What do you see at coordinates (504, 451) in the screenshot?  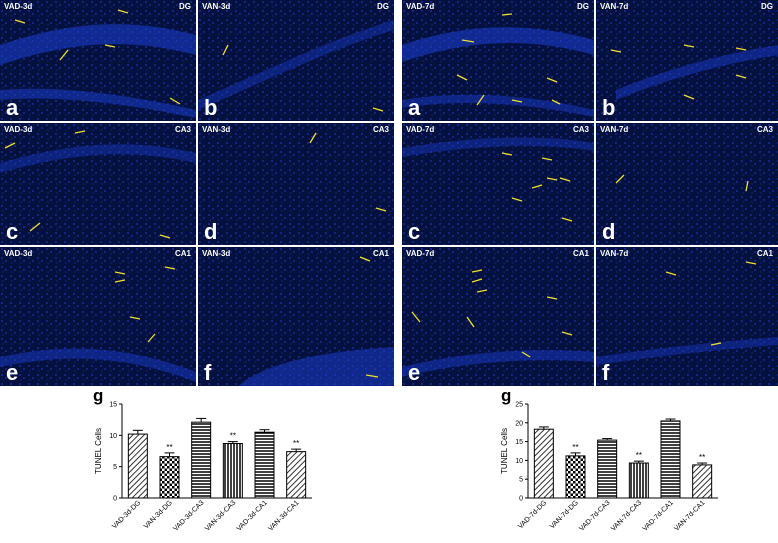 I see `y-axis-label: TUNEL Cells` at bounding box center [504, 451].